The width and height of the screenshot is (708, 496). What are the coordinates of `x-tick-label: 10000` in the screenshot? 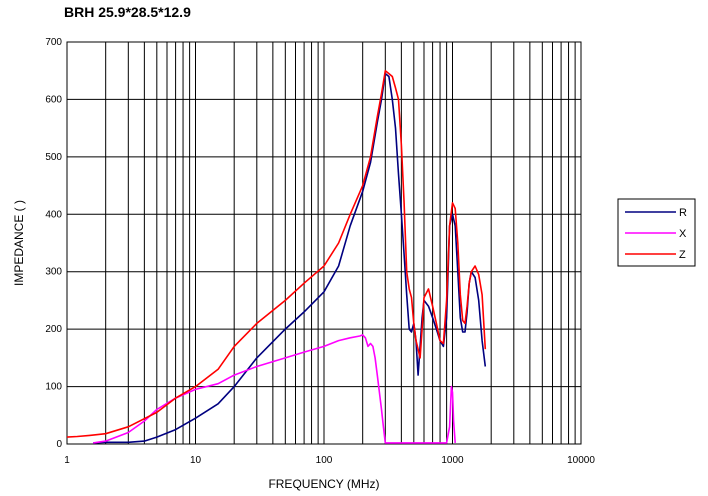 It's located at (581, 460).